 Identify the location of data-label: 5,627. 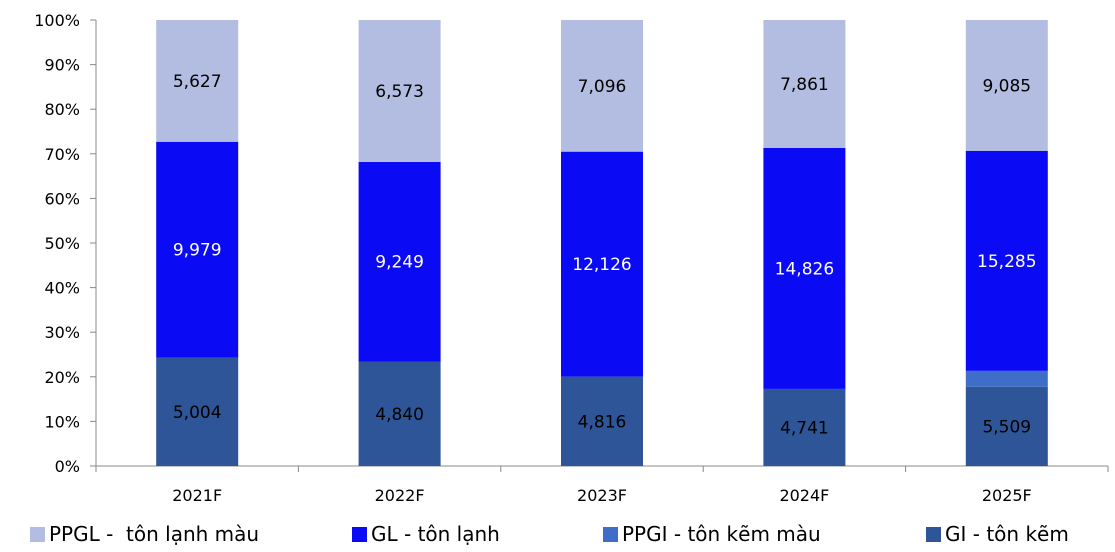
(197, 82).